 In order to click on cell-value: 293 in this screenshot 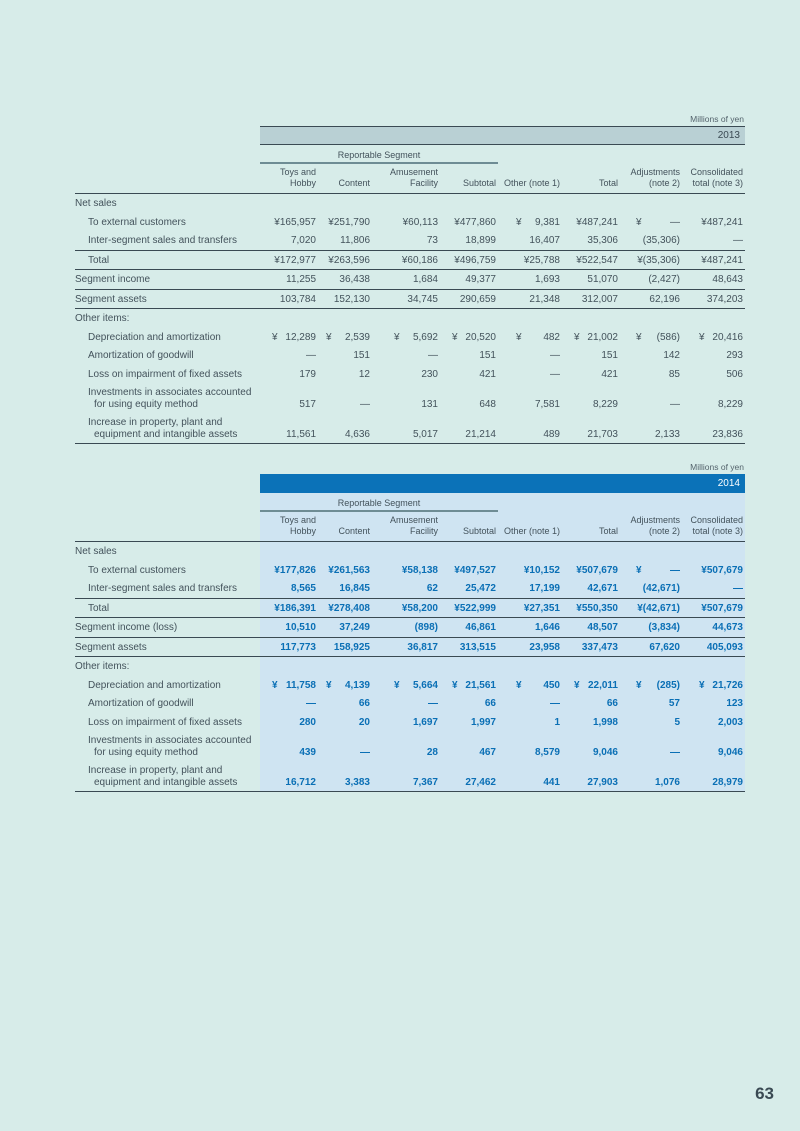, I will do `click(734, 355)`.